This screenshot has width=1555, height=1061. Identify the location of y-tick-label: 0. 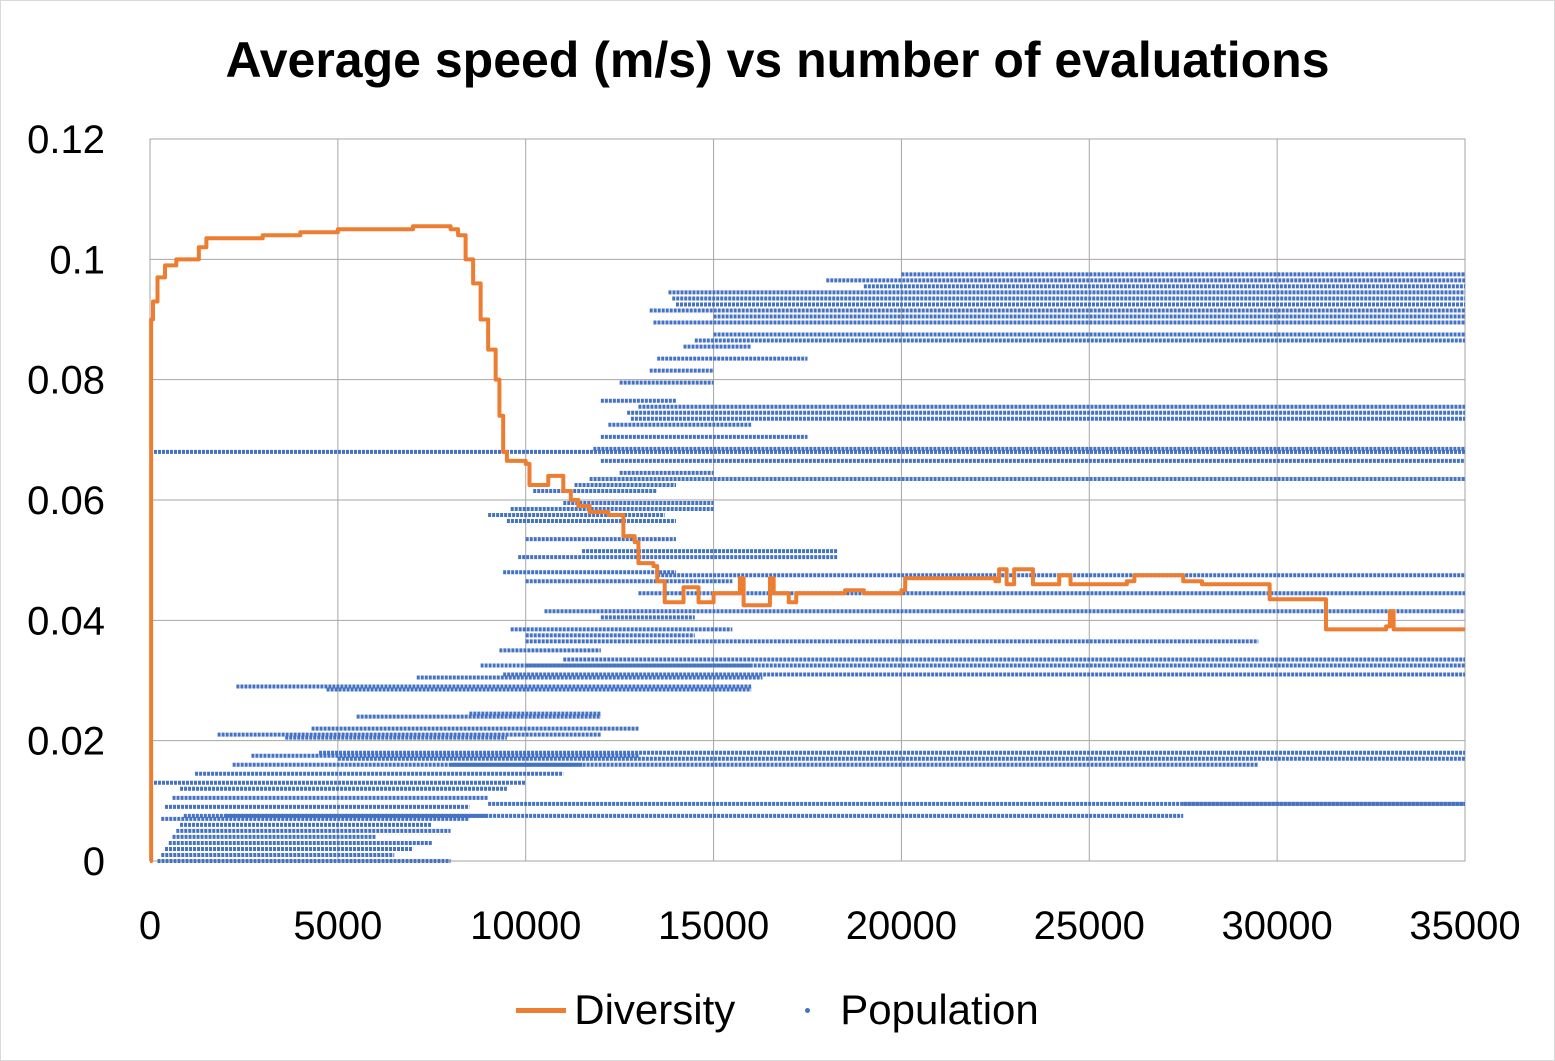
(94, 862).